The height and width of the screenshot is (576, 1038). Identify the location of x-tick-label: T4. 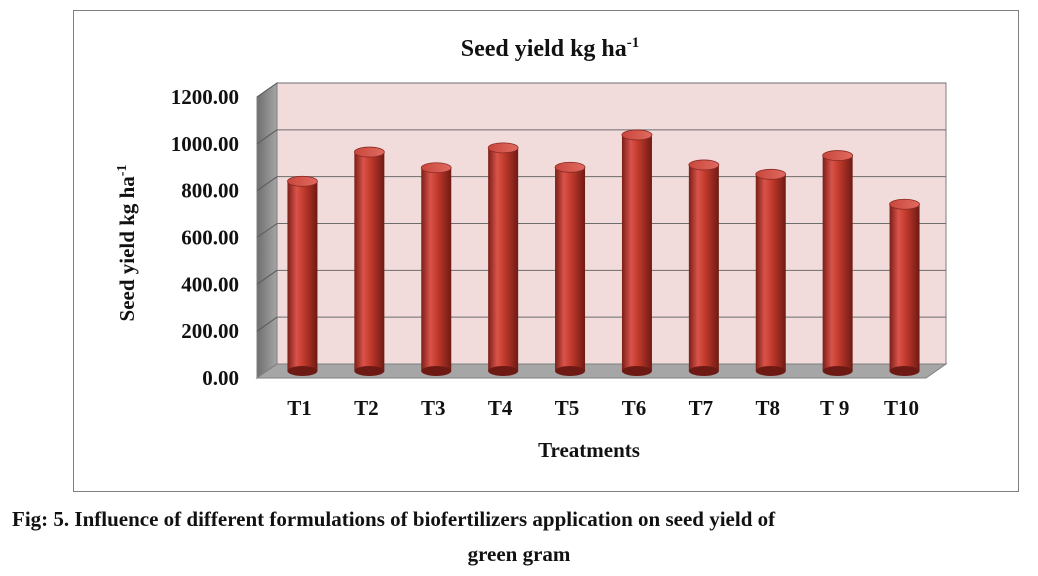
(500, 408).